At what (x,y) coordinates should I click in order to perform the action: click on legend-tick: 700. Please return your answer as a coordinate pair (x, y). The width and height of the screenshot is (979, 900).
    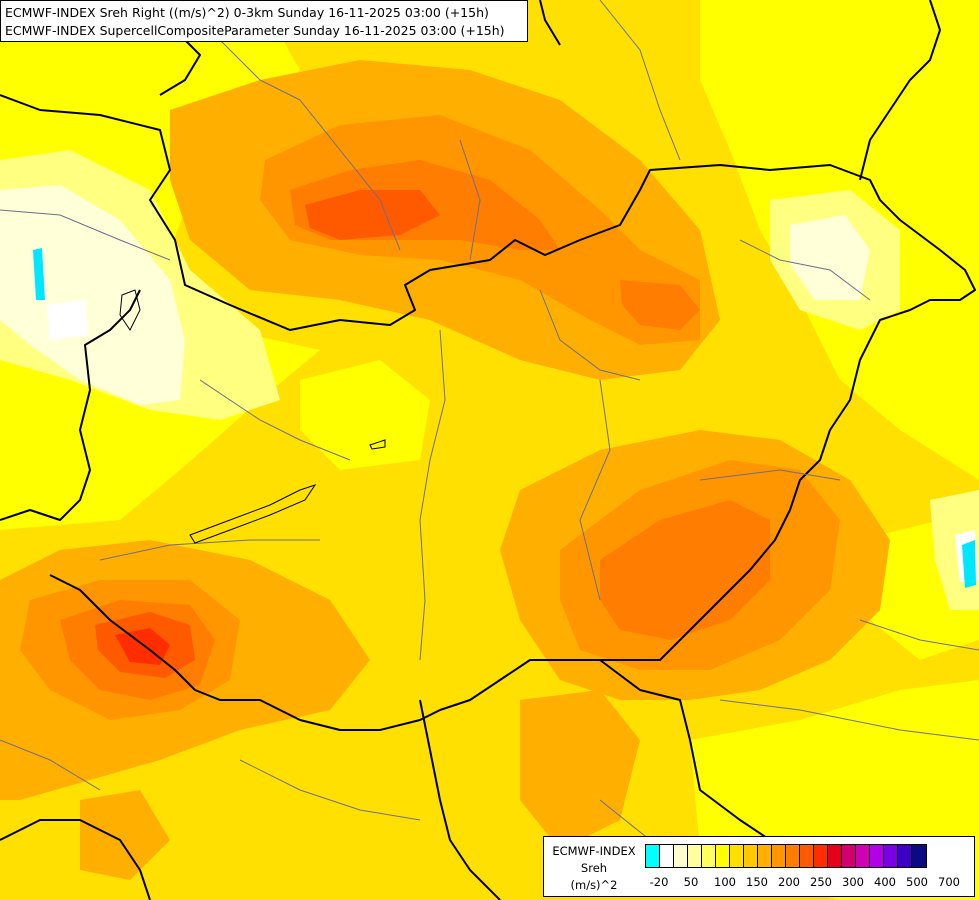
    Looking at the image, I should click on (949, 882).